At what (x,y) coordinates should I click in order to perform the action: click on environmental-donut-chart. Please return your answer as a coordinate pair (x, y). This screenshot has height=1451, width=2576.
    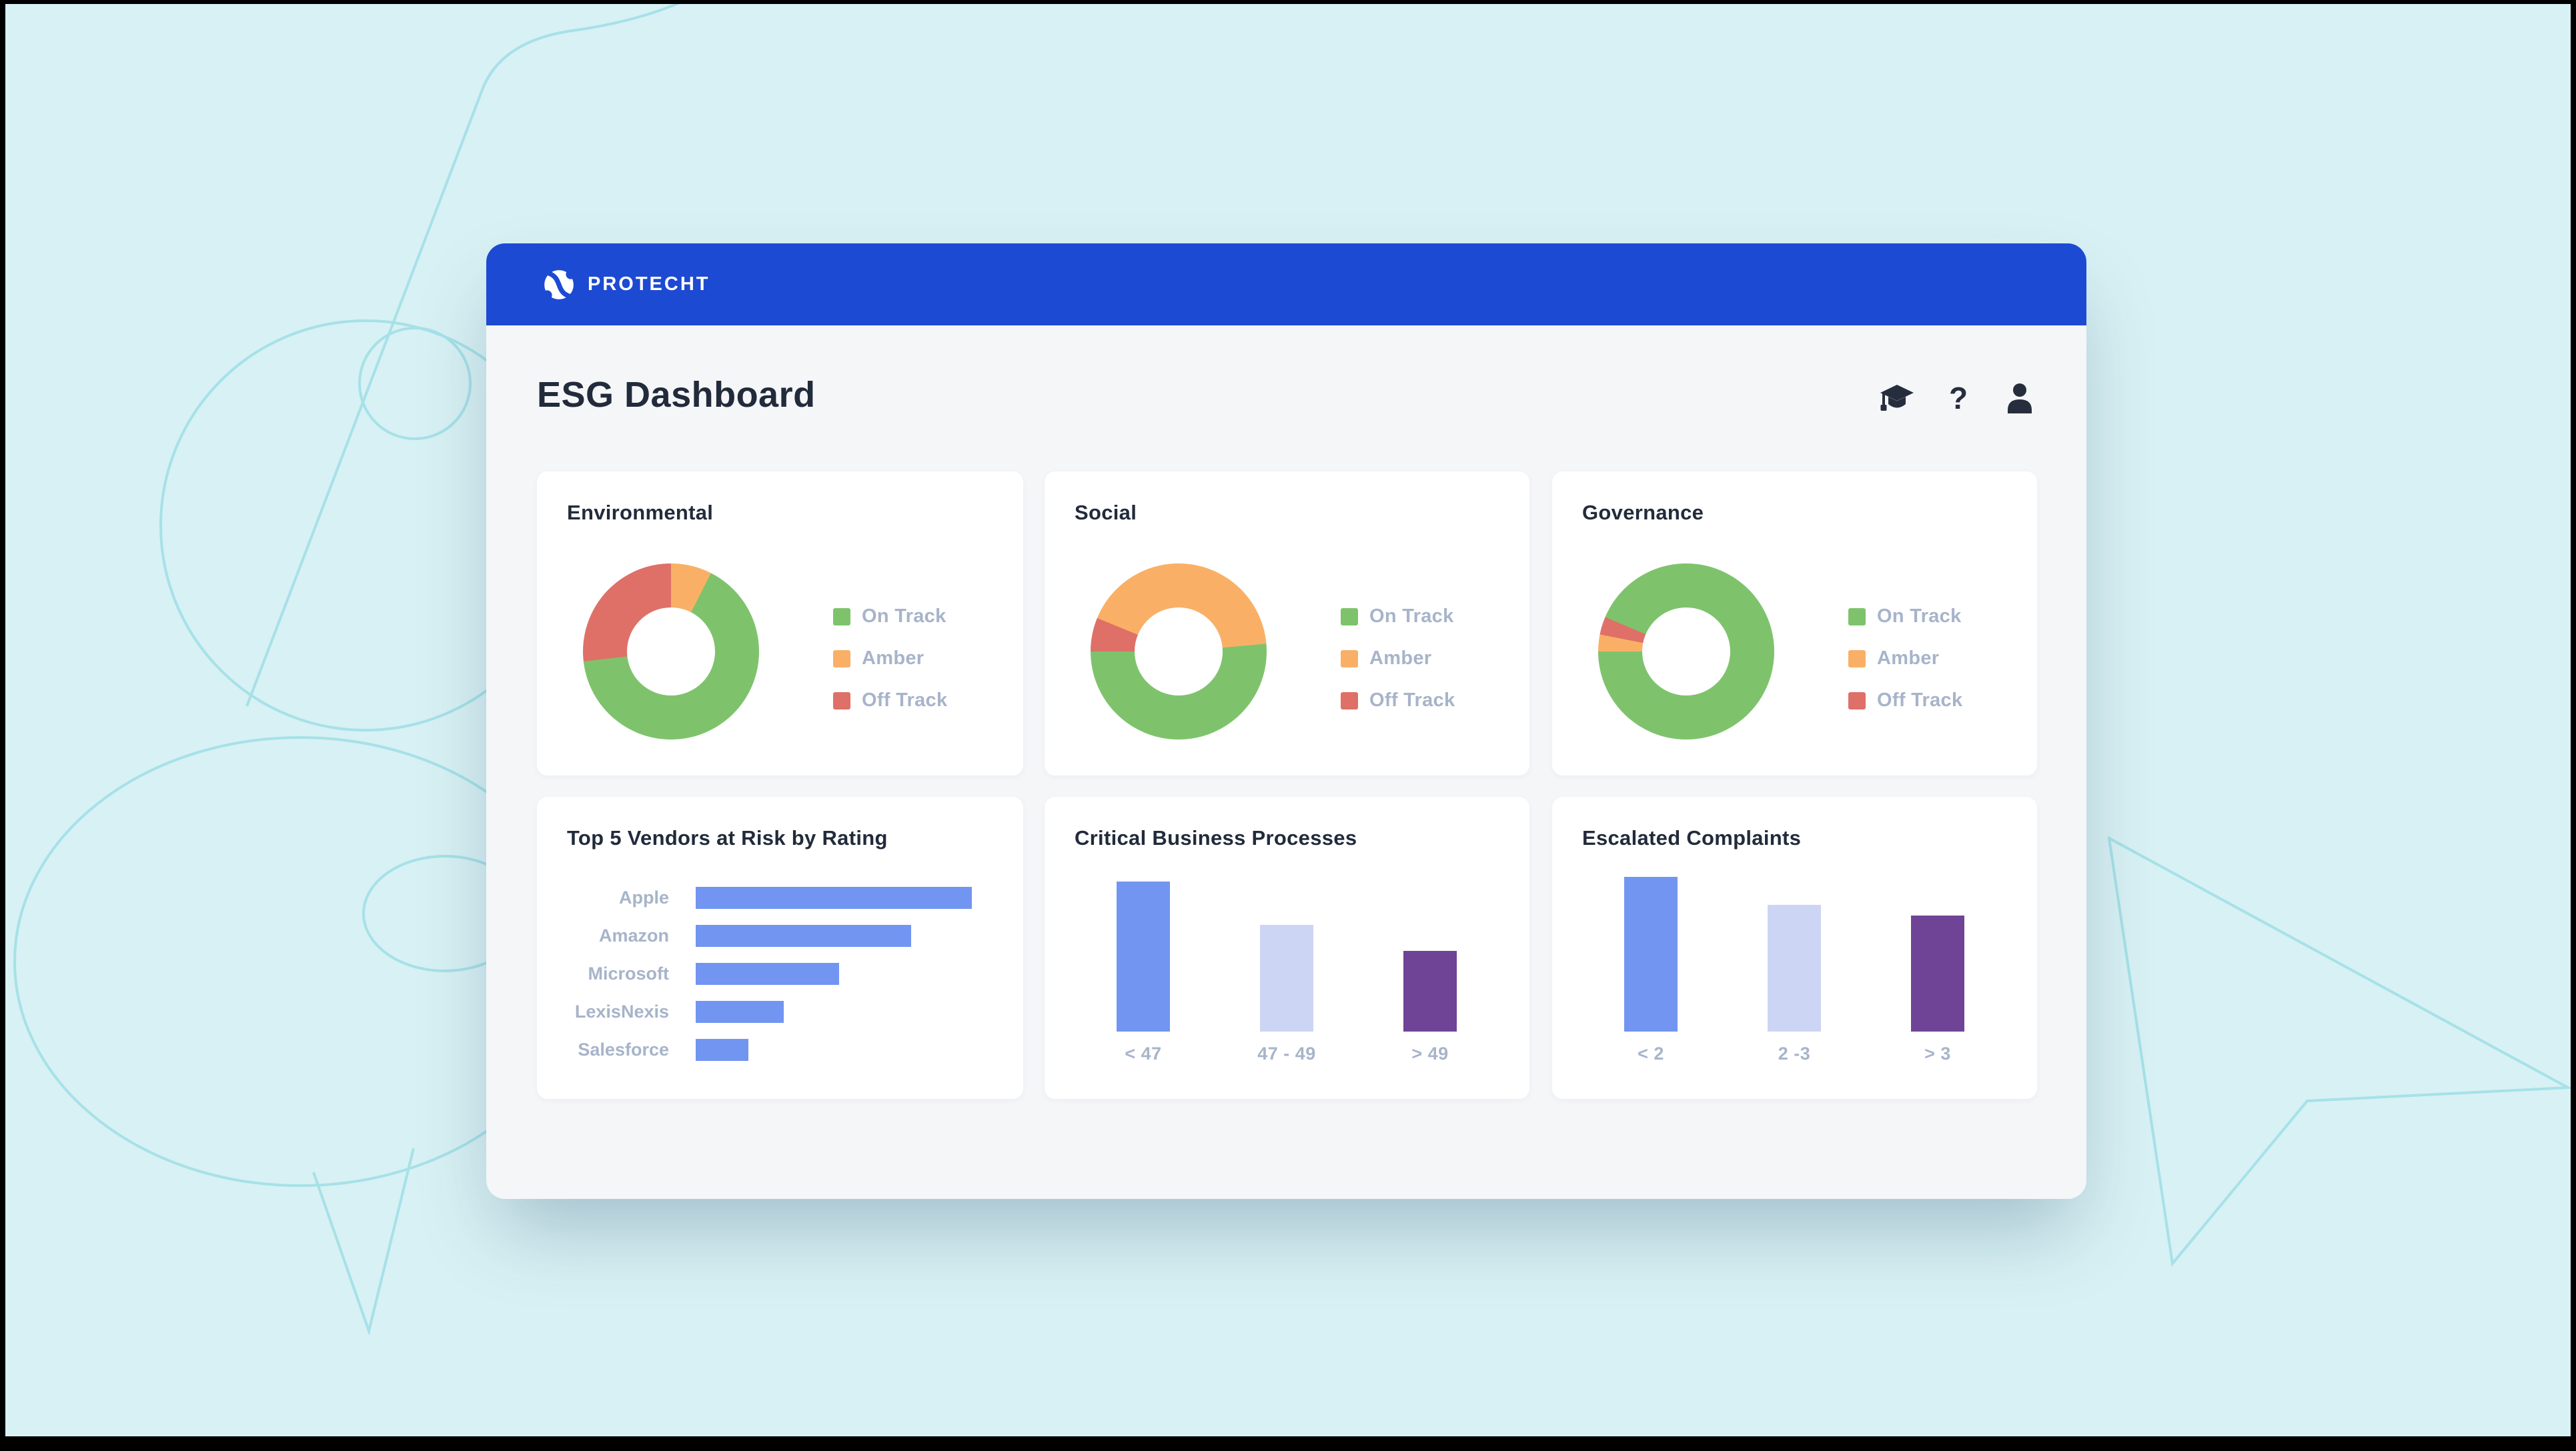
    Looking at the image, I should click on (671, 652).